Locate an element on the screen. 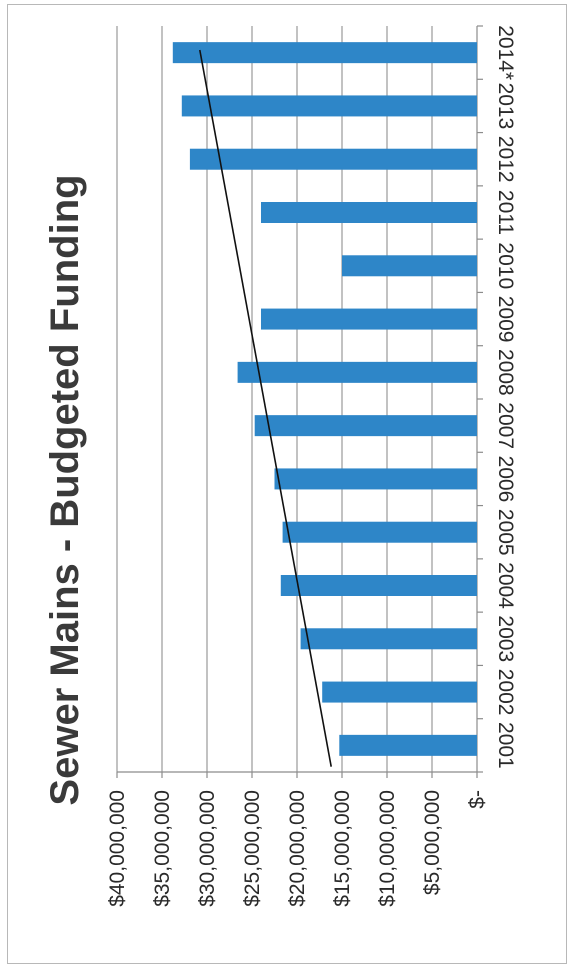 This screenshot has width=574, height=970. bar-2009 is located at coordinates (369, 319).